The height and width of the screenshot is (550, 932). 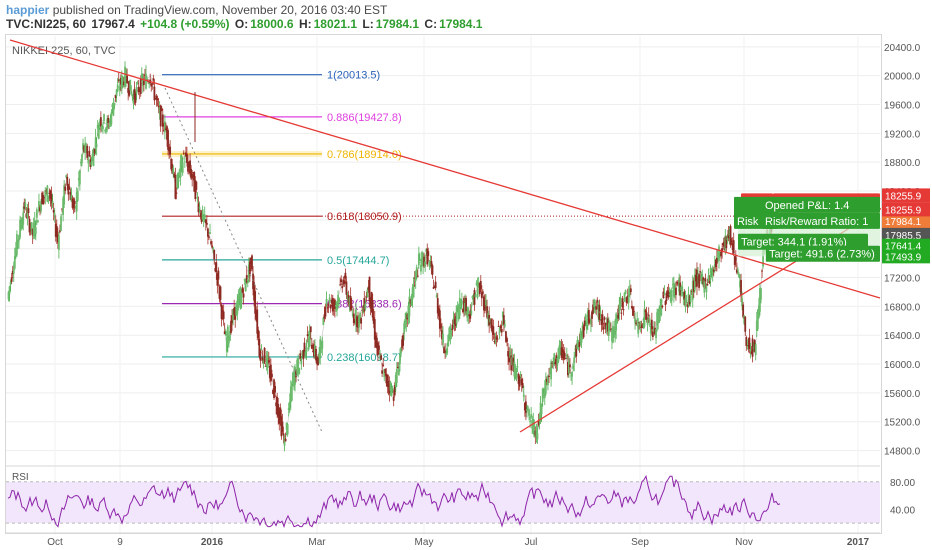 I want to click on rsi-panel: RSI 80.00 40.00, so click(x=460, y=497).